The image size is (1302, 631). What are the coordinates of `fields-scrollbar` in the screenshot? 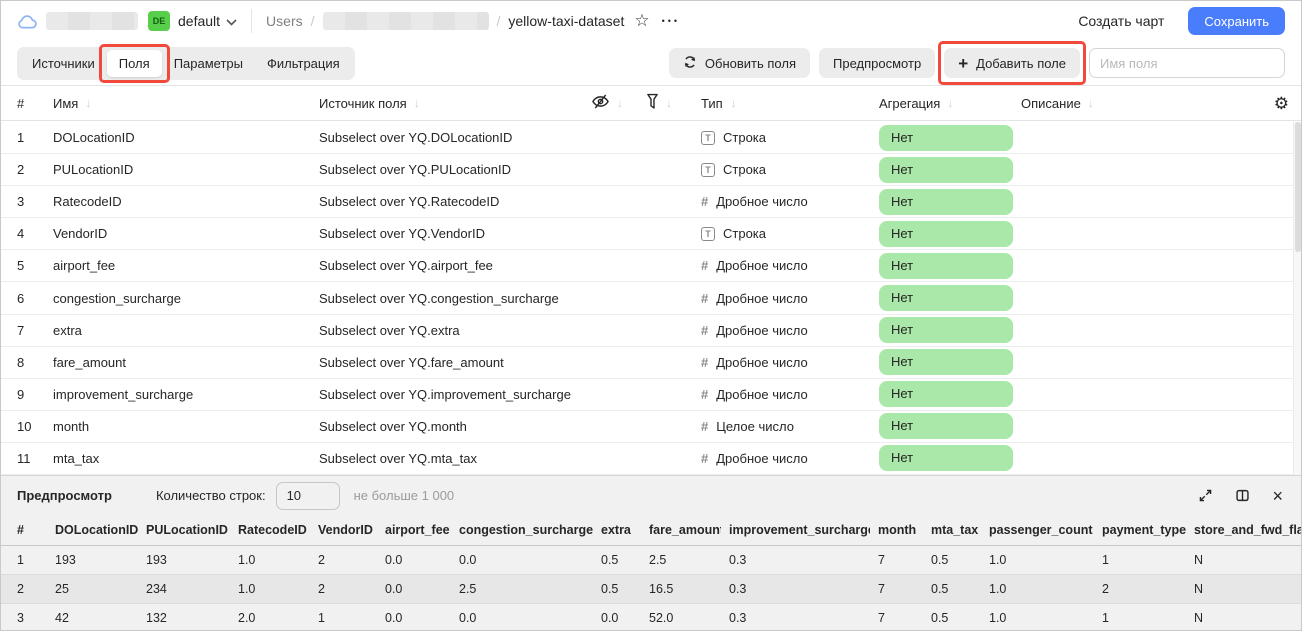 It's located at (1297, 298).